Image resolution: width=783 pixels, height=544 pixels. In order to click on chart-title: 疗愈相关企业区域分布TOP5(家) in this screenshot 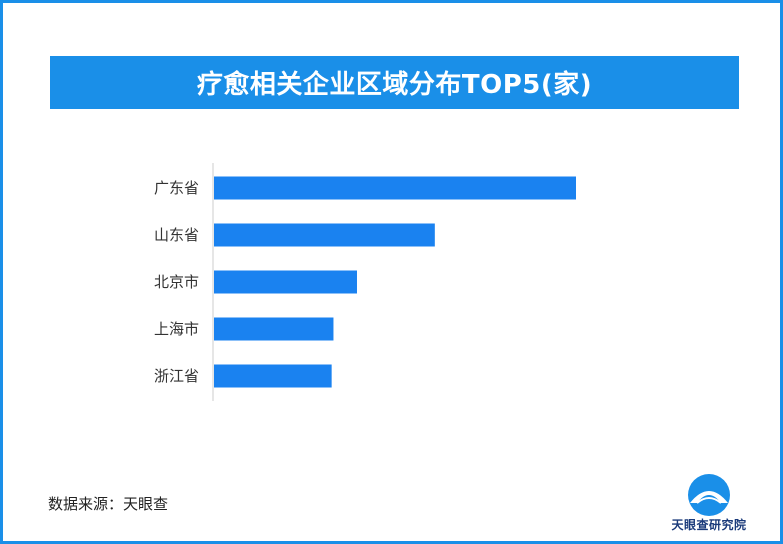, I will do `click(394, 85)`.